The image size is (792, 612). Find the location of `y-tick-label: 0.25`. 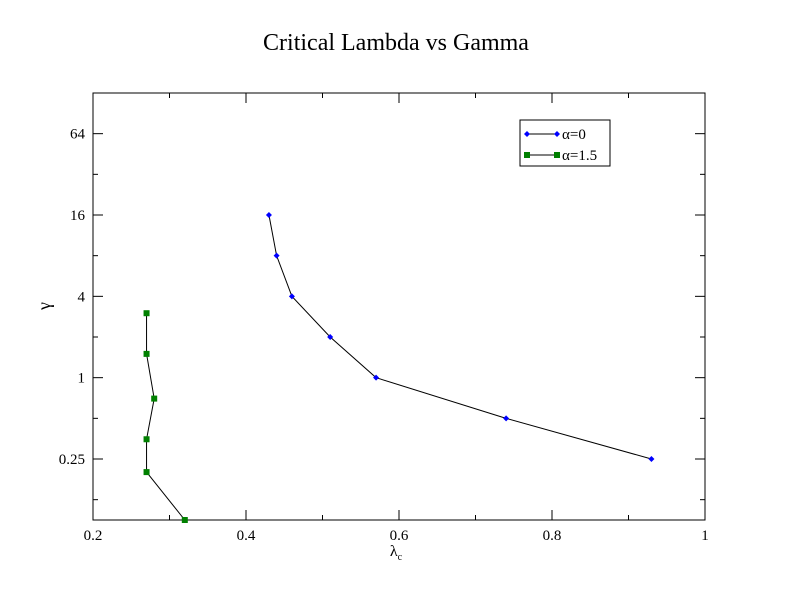

y-tick-label: 0.25 is located at coordinates (72, 460).